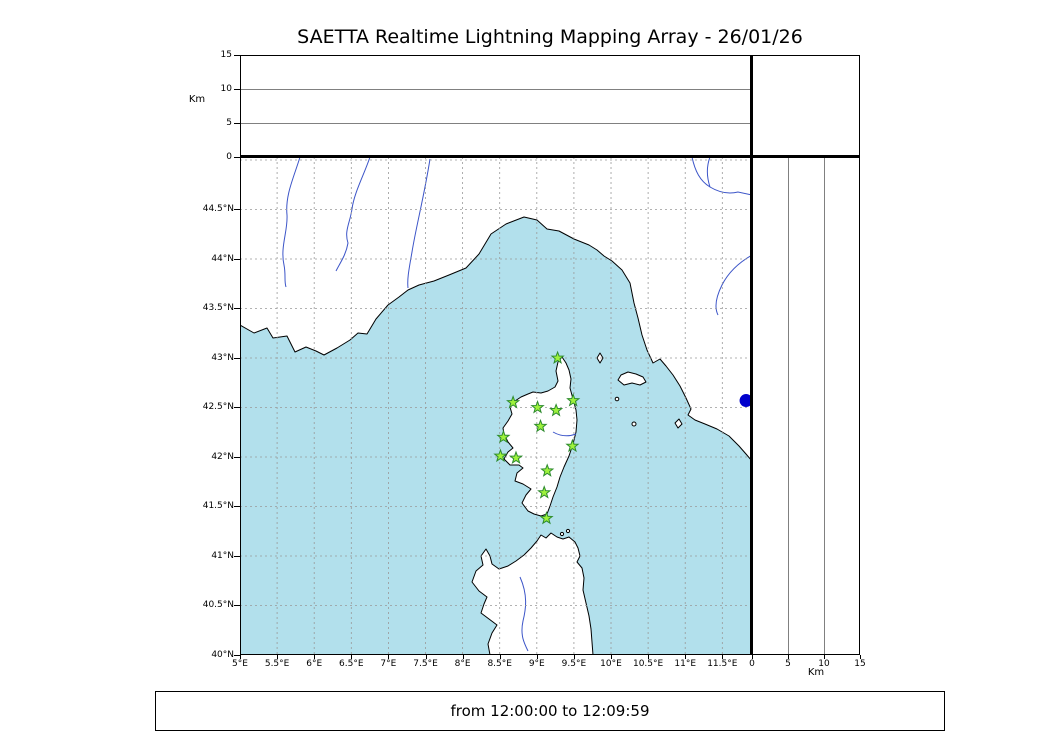 Image resolution: width=1050 pixels, height=750 pixels. What do you see at coordinates (678, 423) in the screenshot?
I see `land-giglio` at bounding box center [678, 423].